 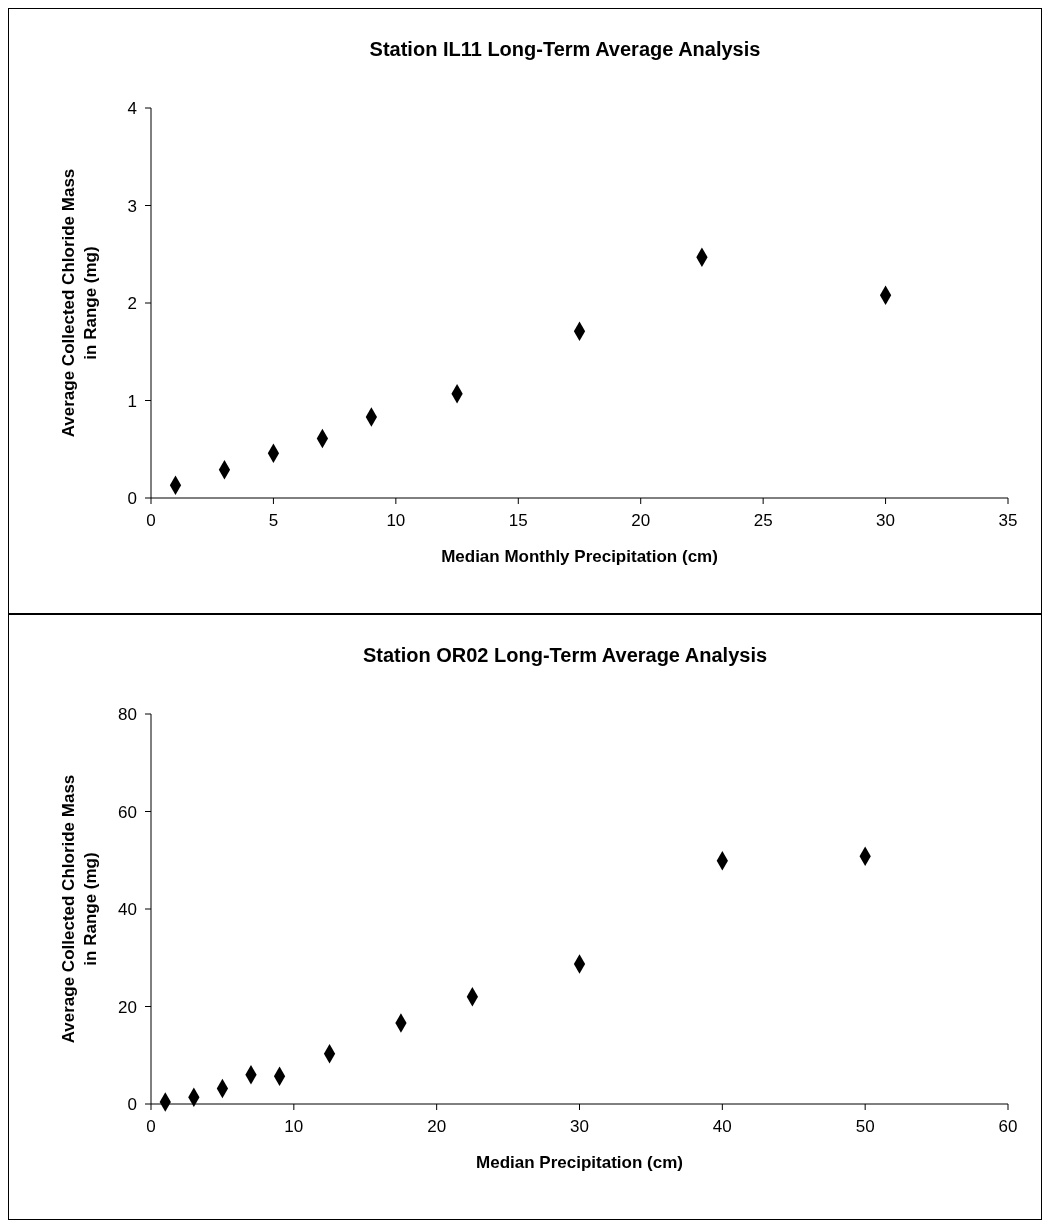 What do you see at coordinates (722, 1126) in the screenshot?
I see `x-tick-label: 40` at bounding box center [722, 1126].